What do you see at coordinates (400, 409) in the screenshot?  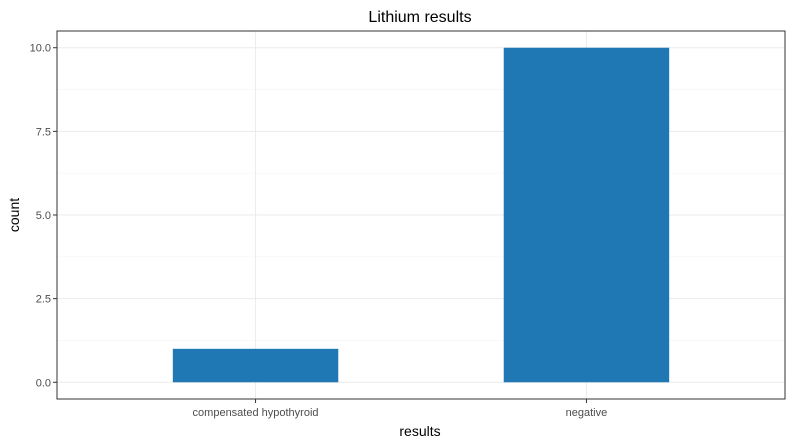 I see `x-axis: compensated hypothyroid negative` at bounding box center [400, 409].